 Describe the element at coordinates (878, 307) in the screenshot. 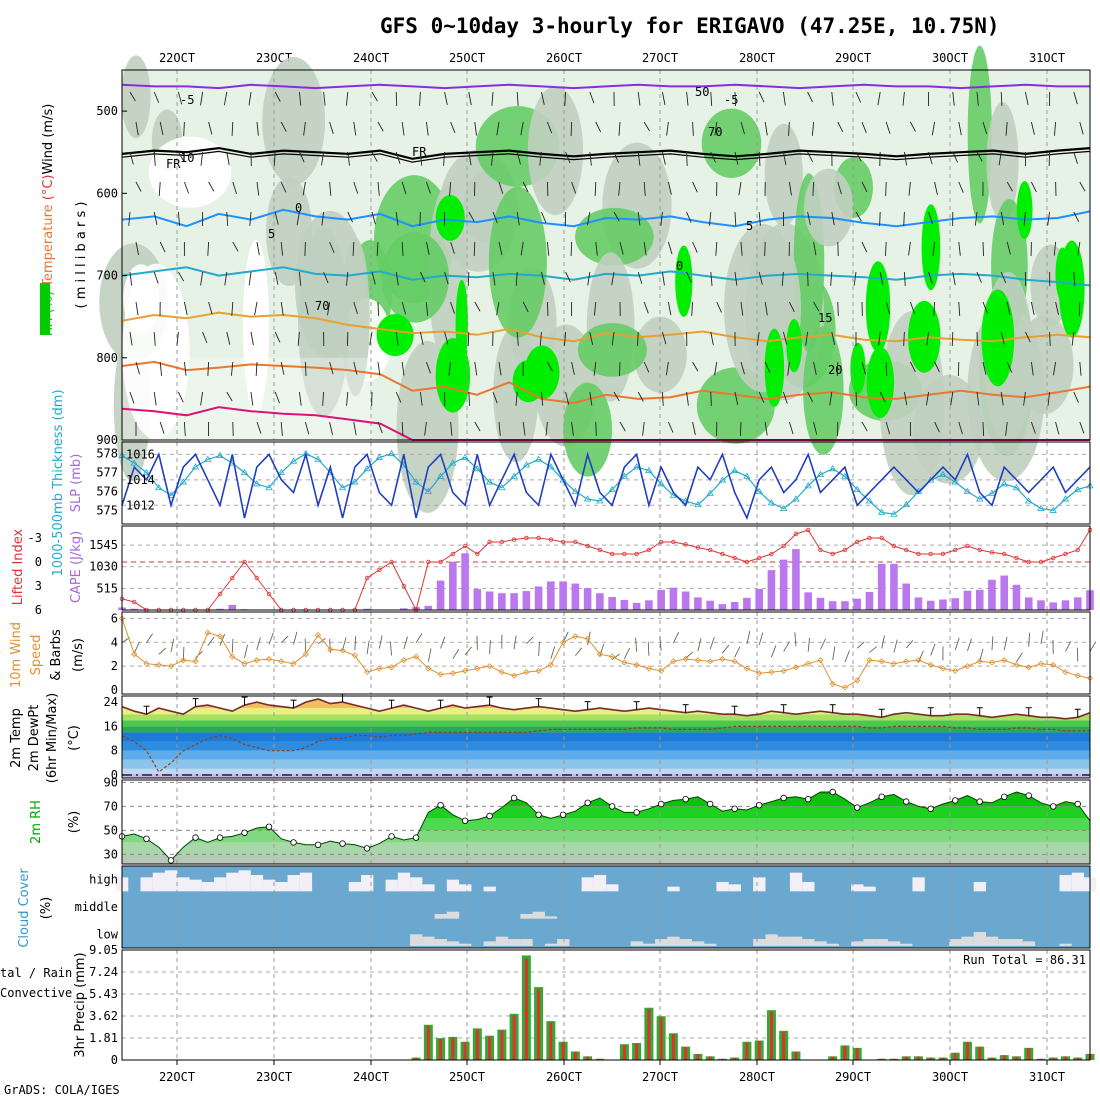

I see `rh-blob-high` at that location.